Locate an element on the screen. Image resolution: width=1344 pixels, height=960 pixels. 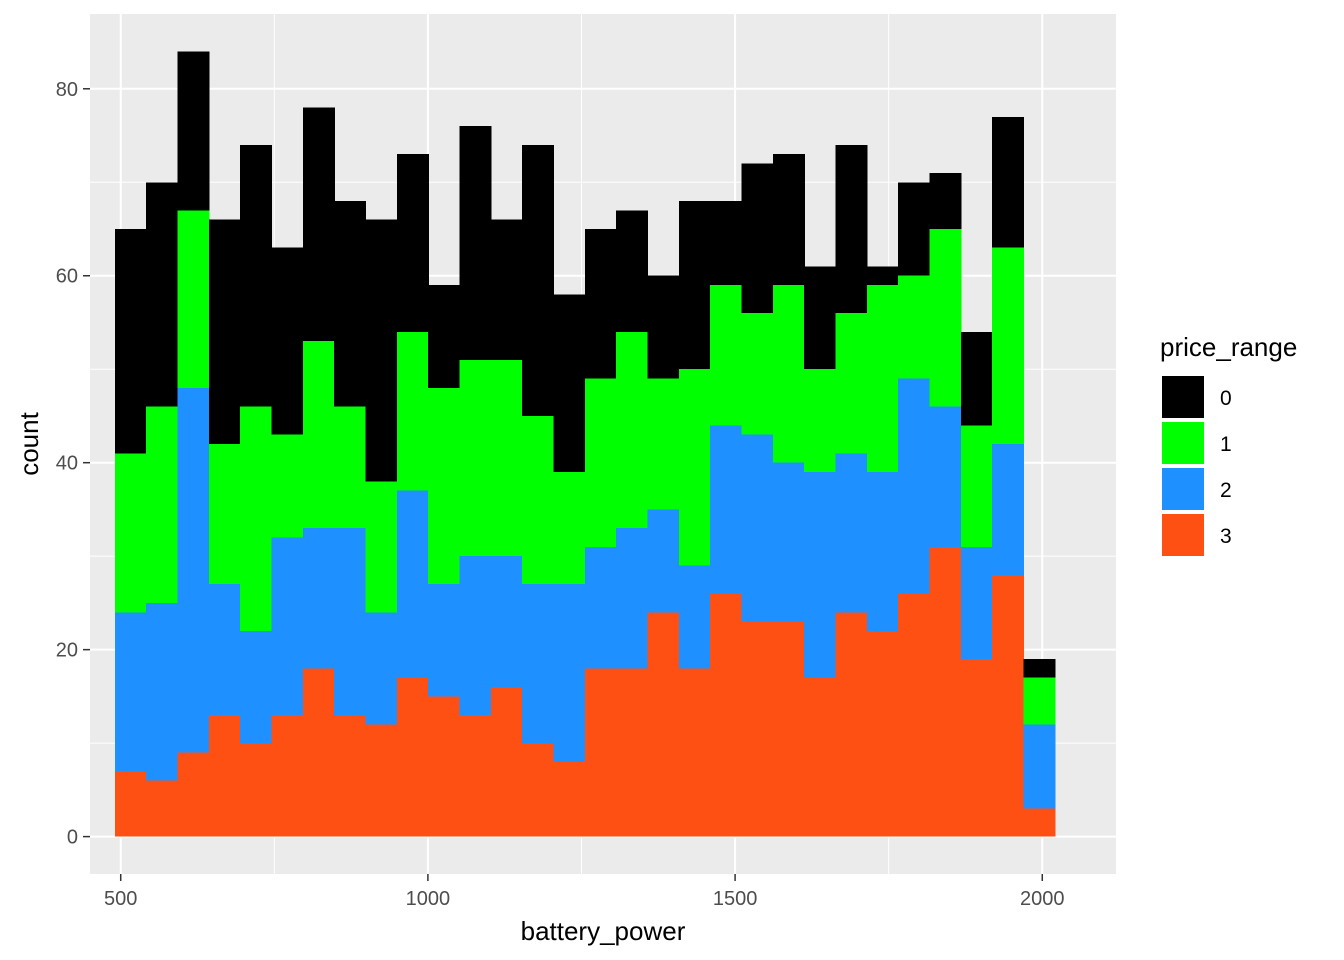
legend: price_range 0 1 2 3 is located at coordinates (1228, 444).